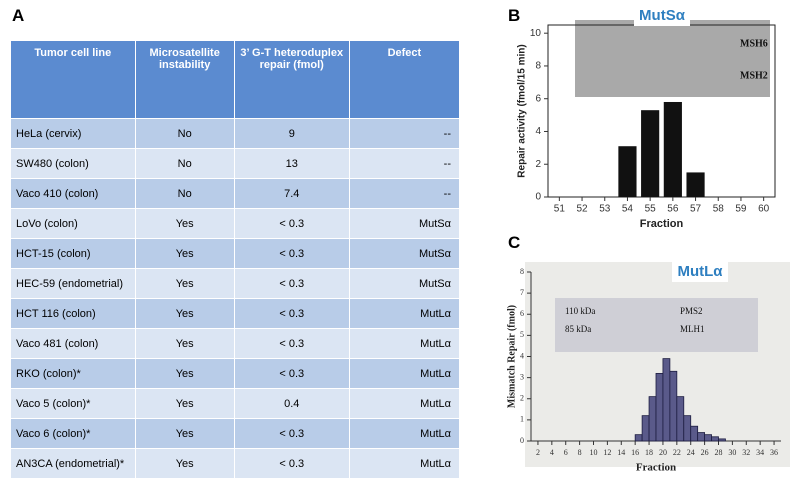 This screenshot has height=479, width=800. Describe the element at coordinates (73, 163) in the screenshot. I see `table-cell: SW480 (colon)` at that location.